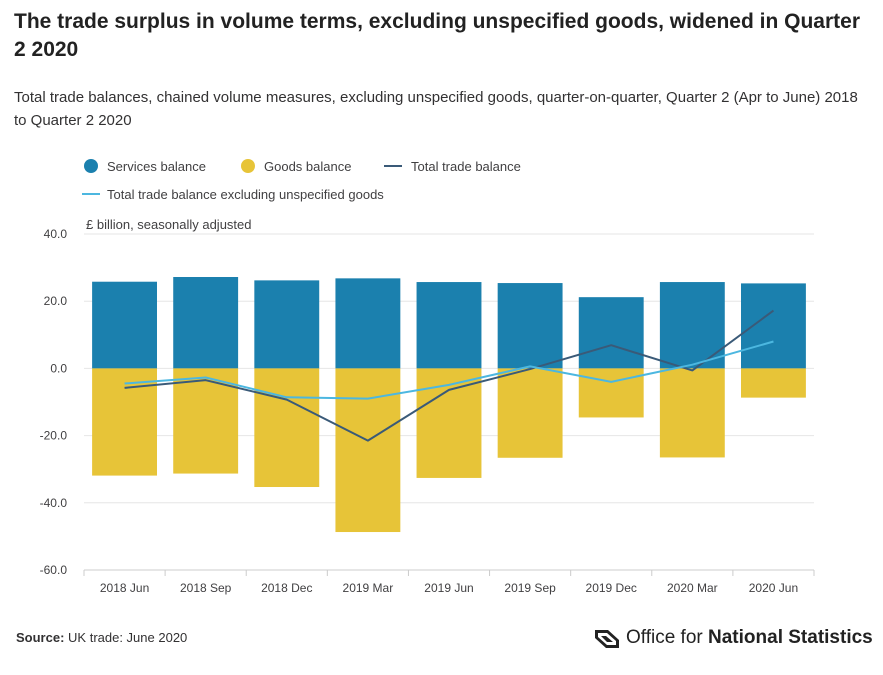  I want to click on x-tick-label: 2020 Jun, so click(773, 588).